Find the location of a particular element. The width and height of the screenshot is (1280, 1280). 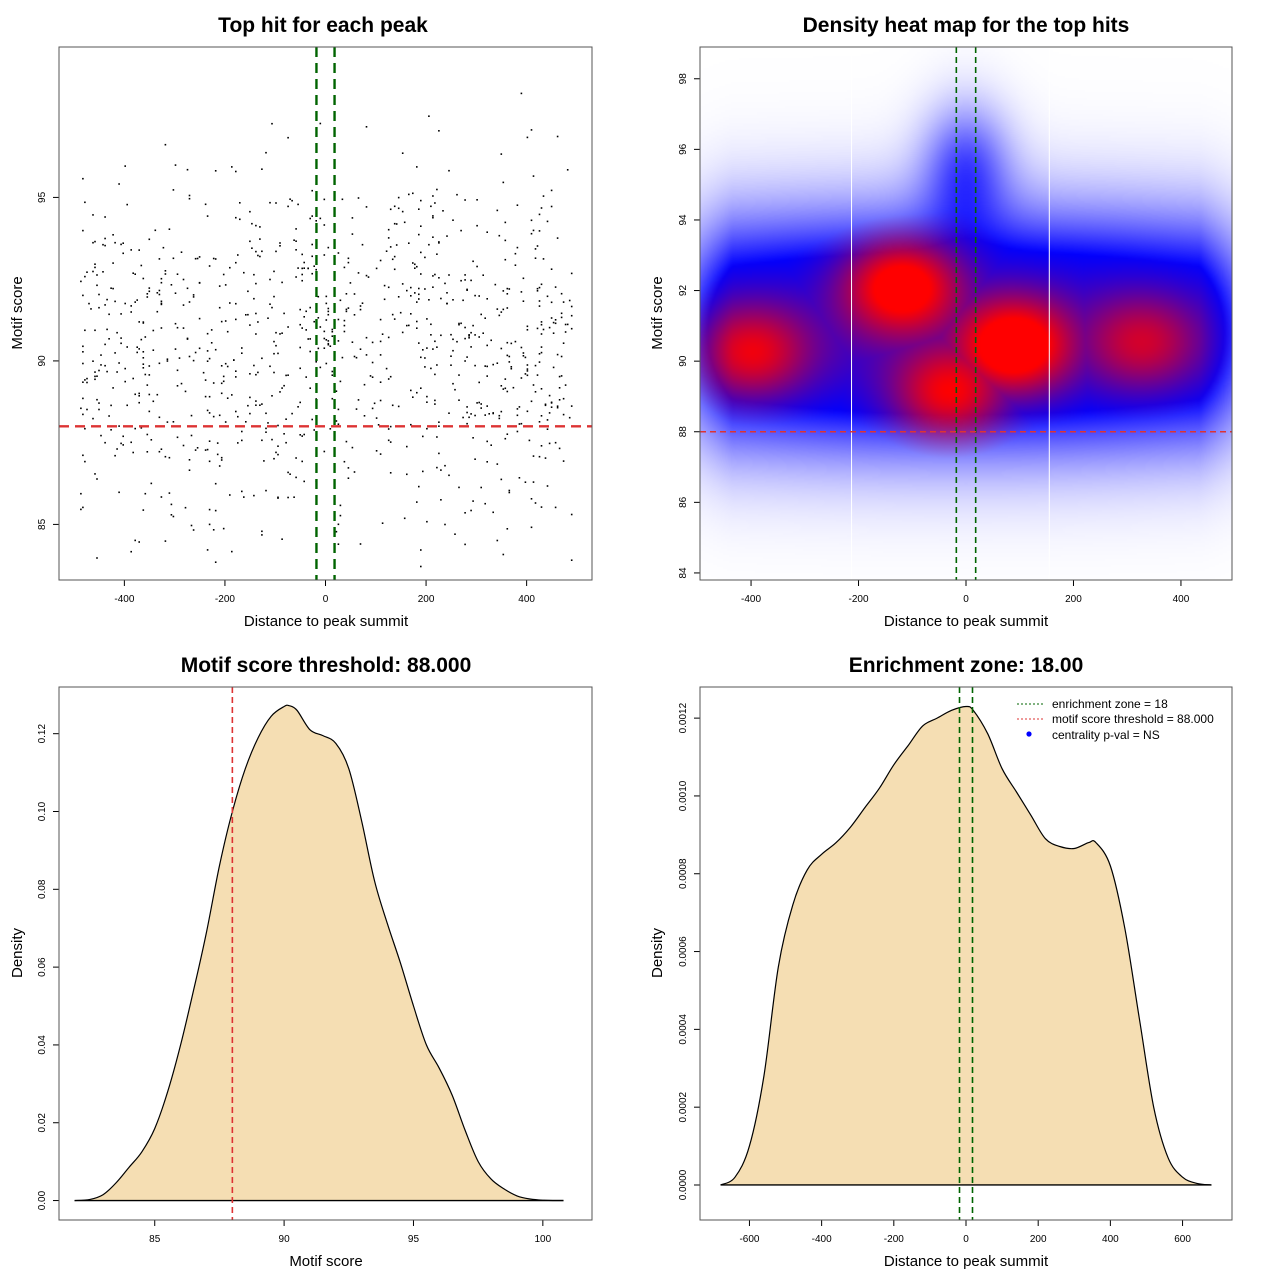

y-tick-label: 0.0000 is located at coordinates (683, 1184).